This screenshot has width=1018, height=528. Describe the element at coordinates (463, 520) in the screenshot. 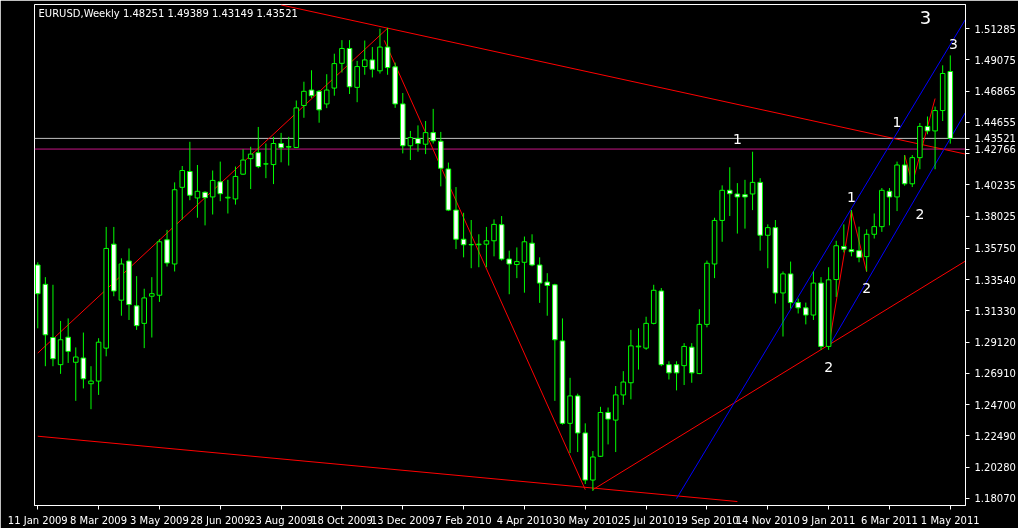

I see `x-tick-label: 7 Feb 2010` at that location.